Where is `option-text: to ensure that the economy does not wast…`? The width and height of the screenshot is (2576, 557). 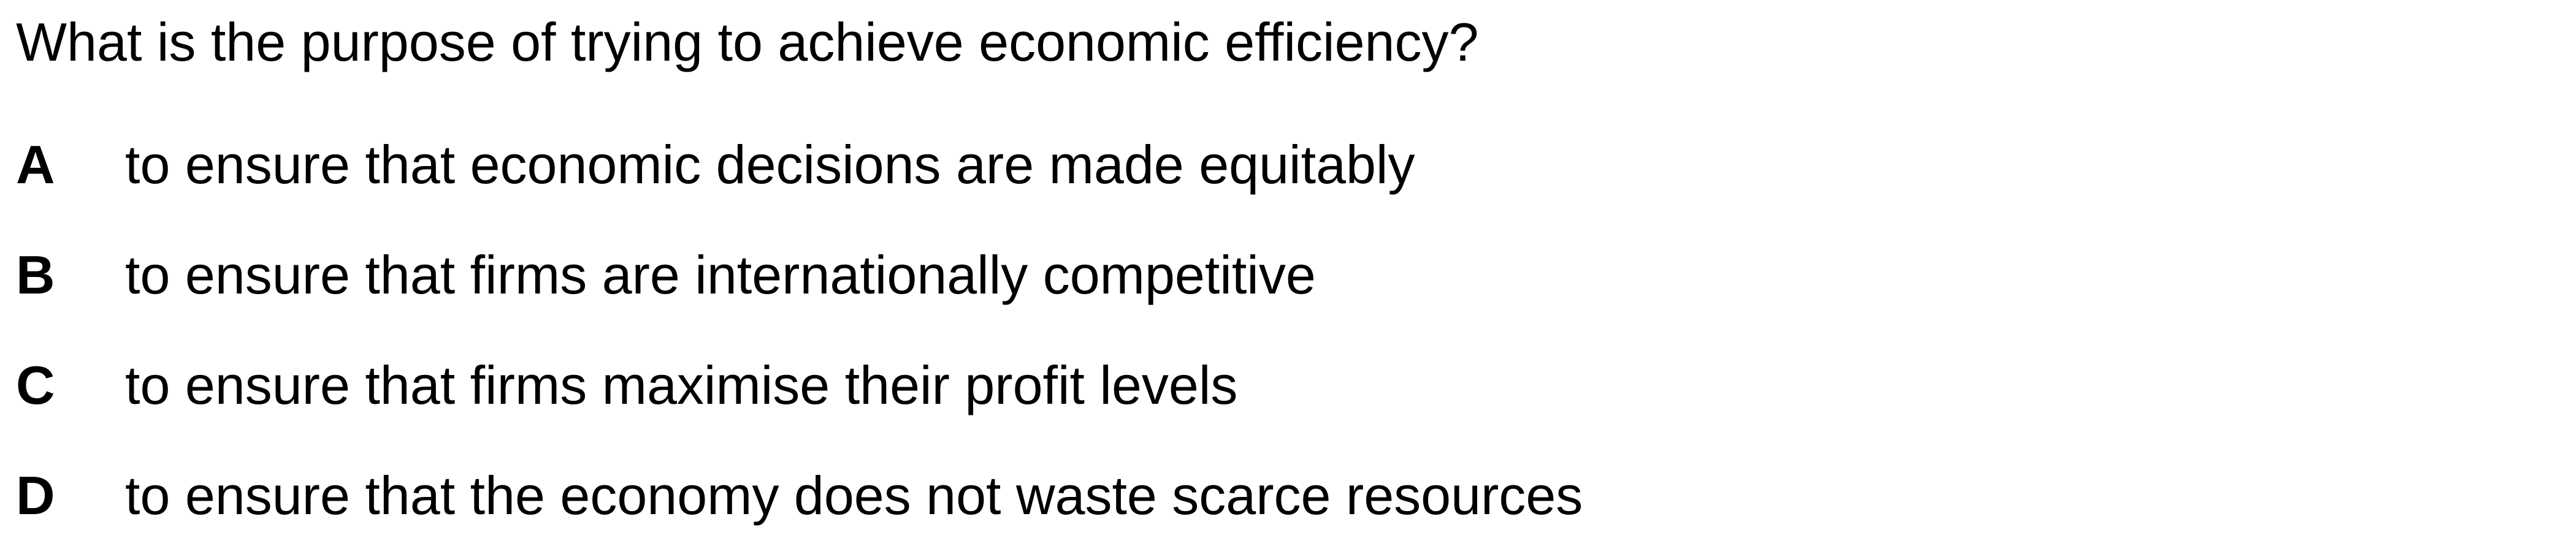
option-text: to ensure that the economy does not wast… is located at coordinates (854, 495).